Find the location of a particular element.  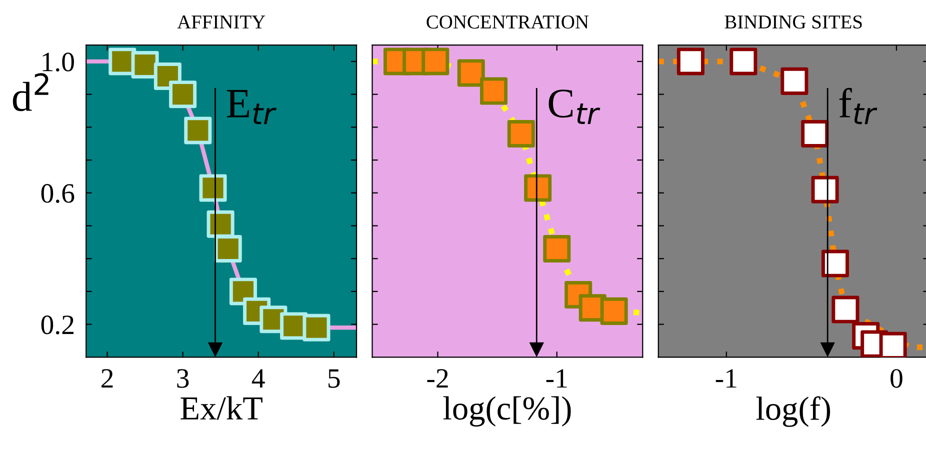

x-tick-label: -2 is located at coordinates (437, 378).